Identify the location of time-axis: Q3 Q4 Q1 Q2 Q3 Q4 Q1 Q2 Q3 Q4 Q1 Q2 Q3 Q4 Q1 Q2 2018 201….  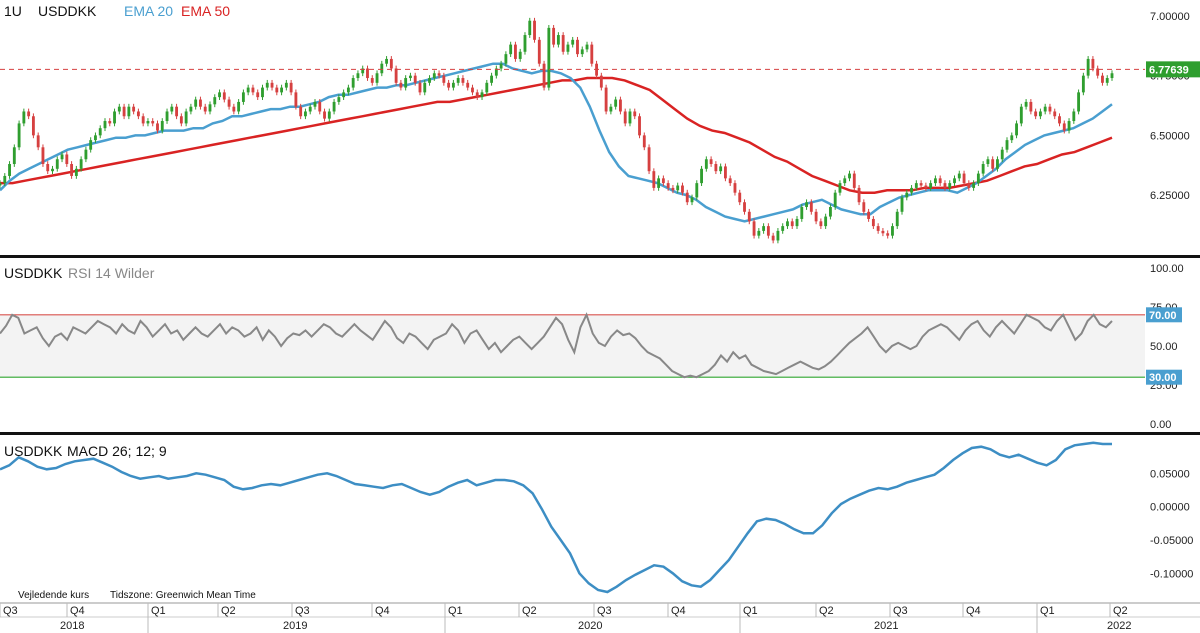
(600, 617).